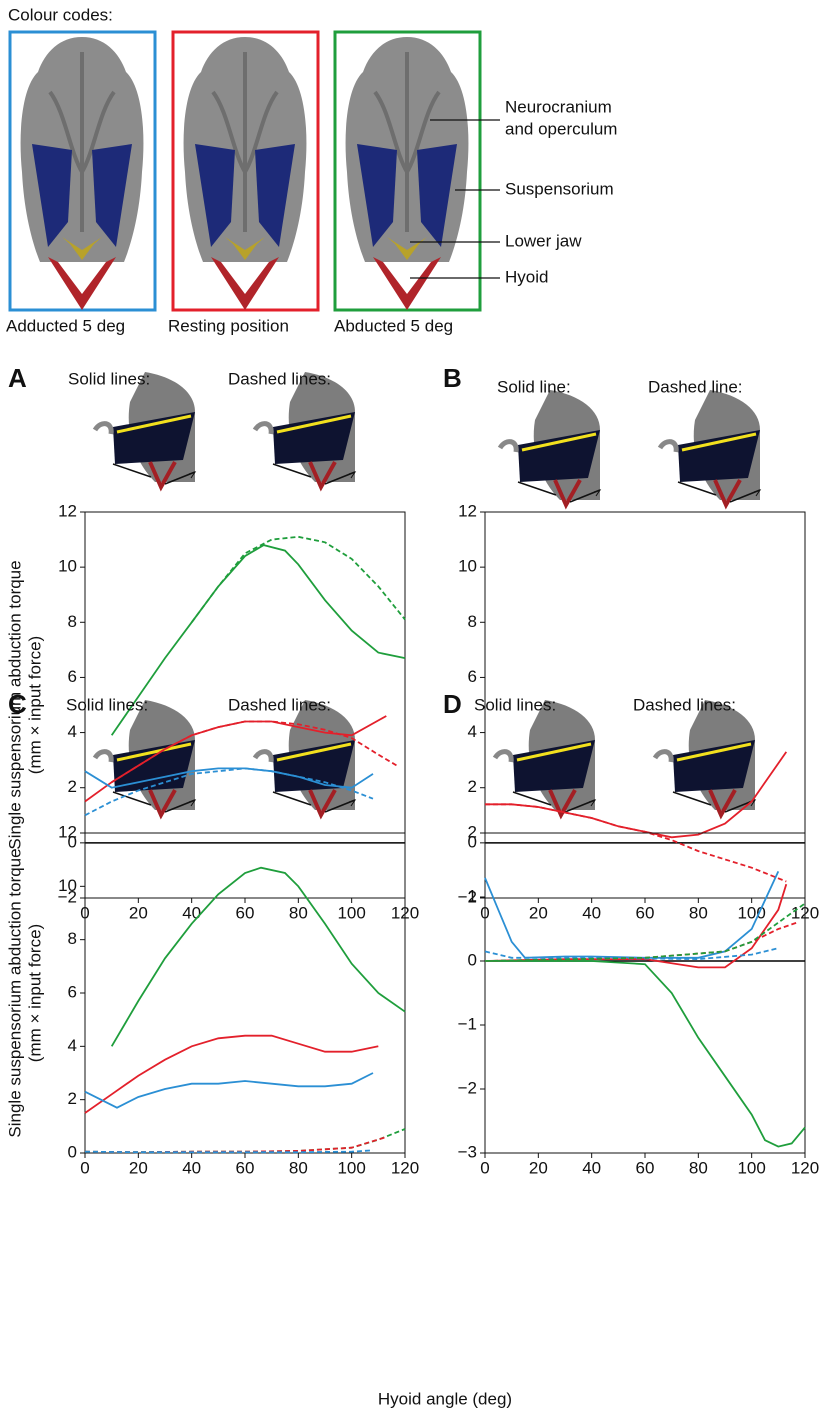 This screenshot has height=1422, width=823. What do you see at coordinates (467, 1151) in the screenshot?
I see `y-tick-label: −3` at bounding box center [467, 1151].